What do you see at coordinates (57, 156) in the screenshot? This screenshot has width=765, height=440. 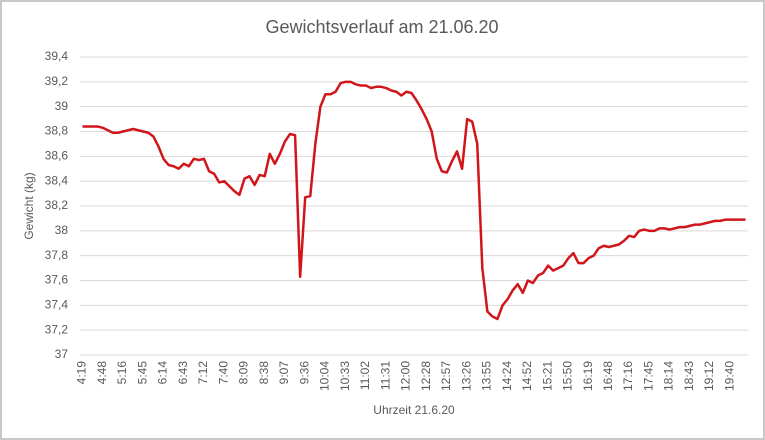 I see `y-tick-label: 38,6` at bounding box center [57, 156].